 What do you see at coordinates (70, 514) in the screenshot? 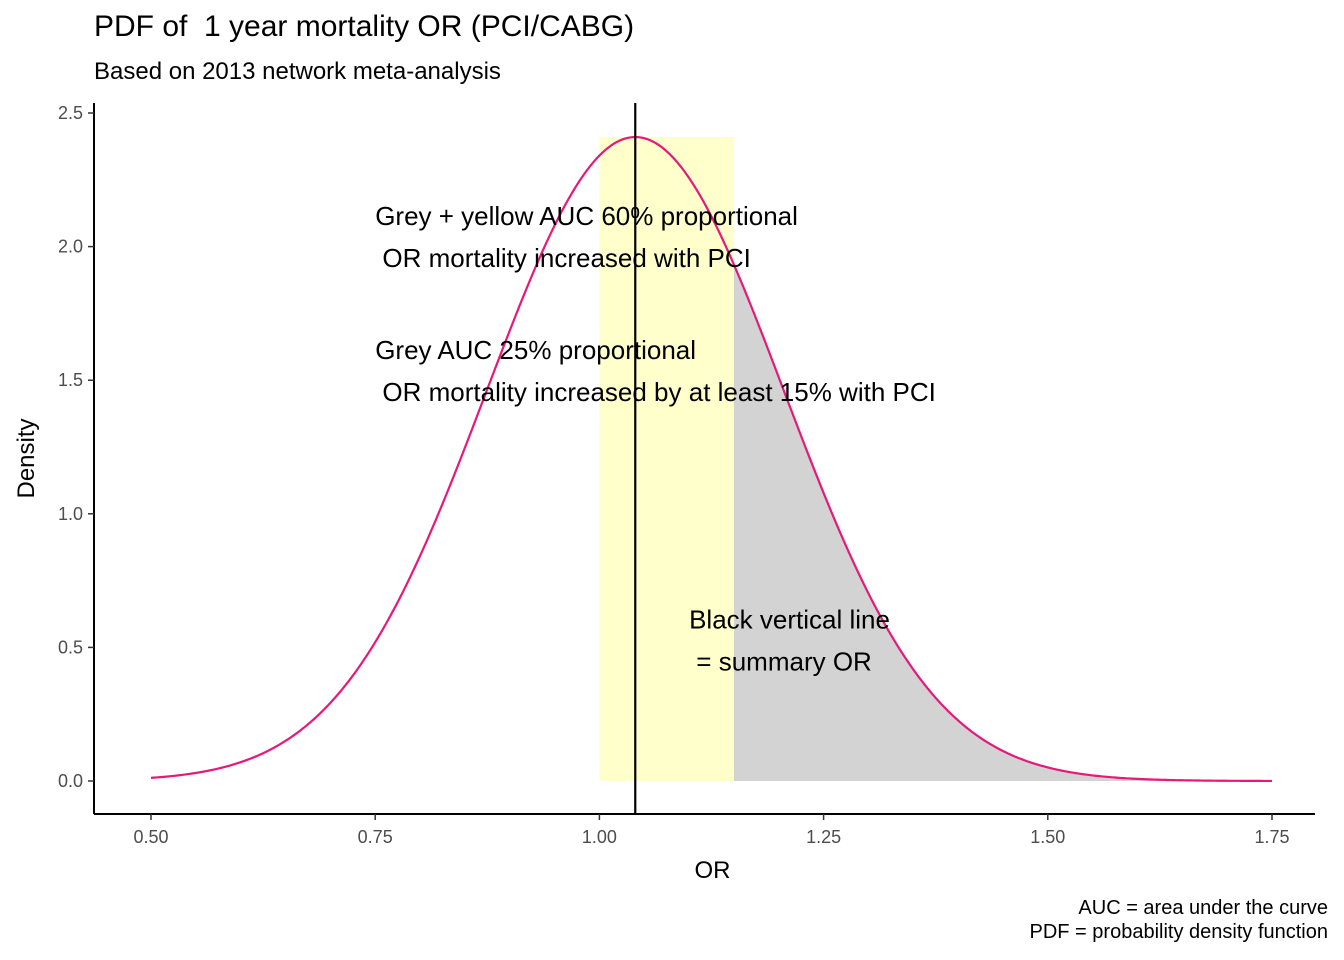
I see `y-tick-label: 1.0` at bounding box center [70, 514].